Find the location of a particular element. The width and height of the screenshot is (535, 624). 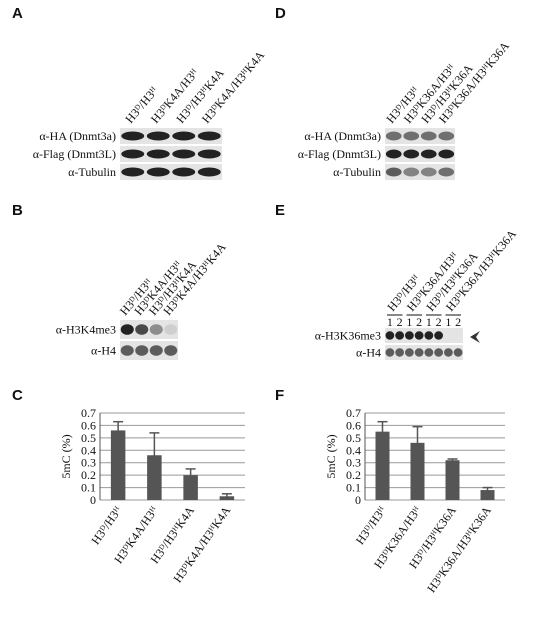

x-tick-label: H3ᴰK36A/H3ᴴK36A is located at coordinates (459, 549).